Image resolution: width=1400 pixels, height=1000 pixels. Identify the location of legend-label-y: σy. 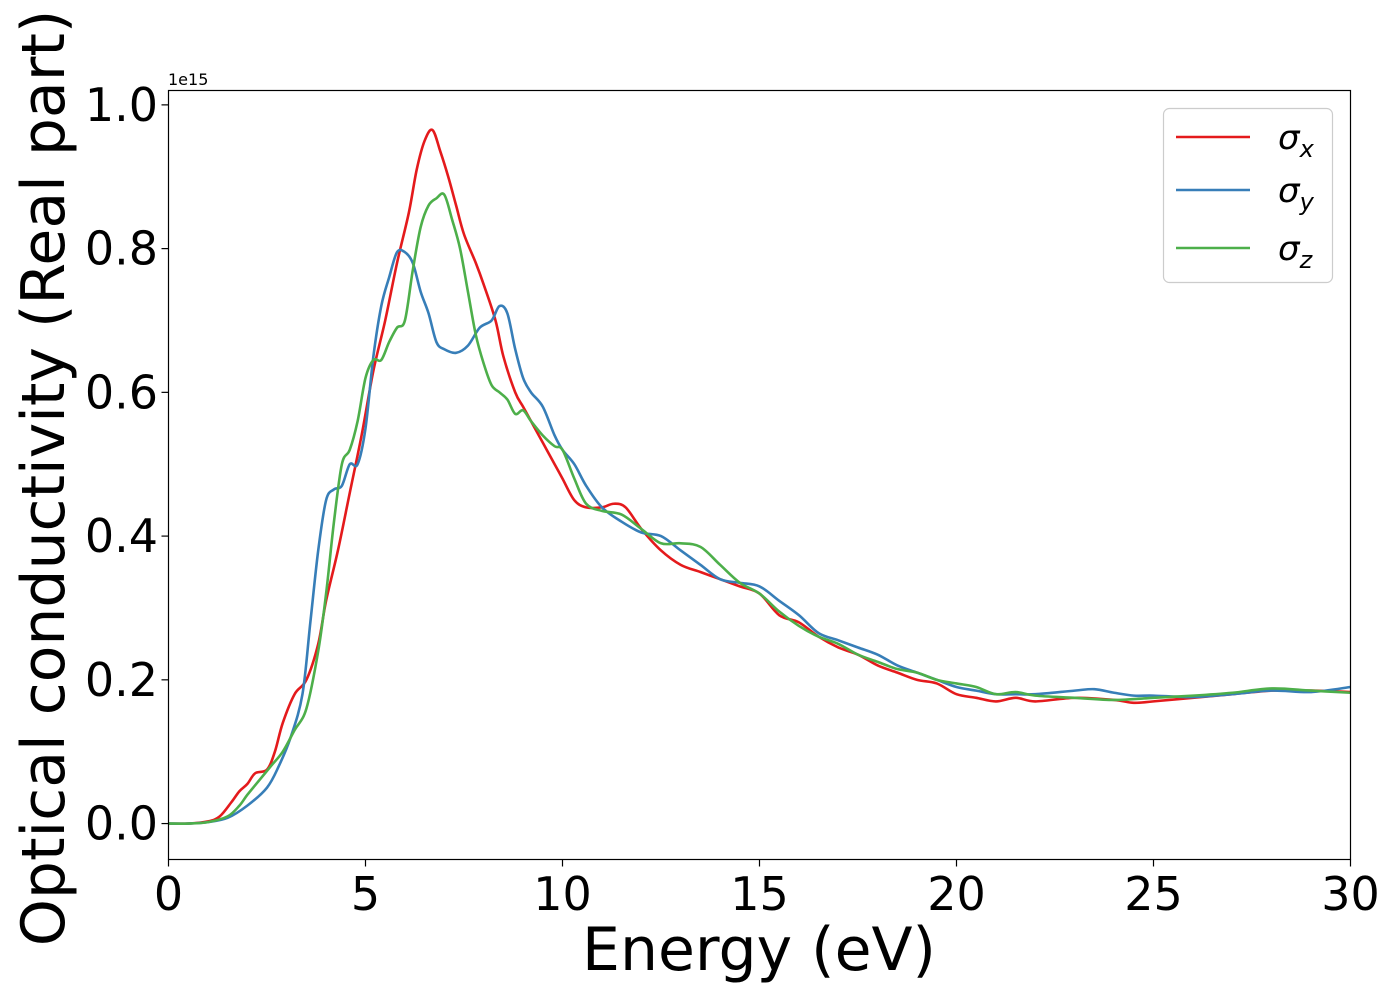
(1296, 193).